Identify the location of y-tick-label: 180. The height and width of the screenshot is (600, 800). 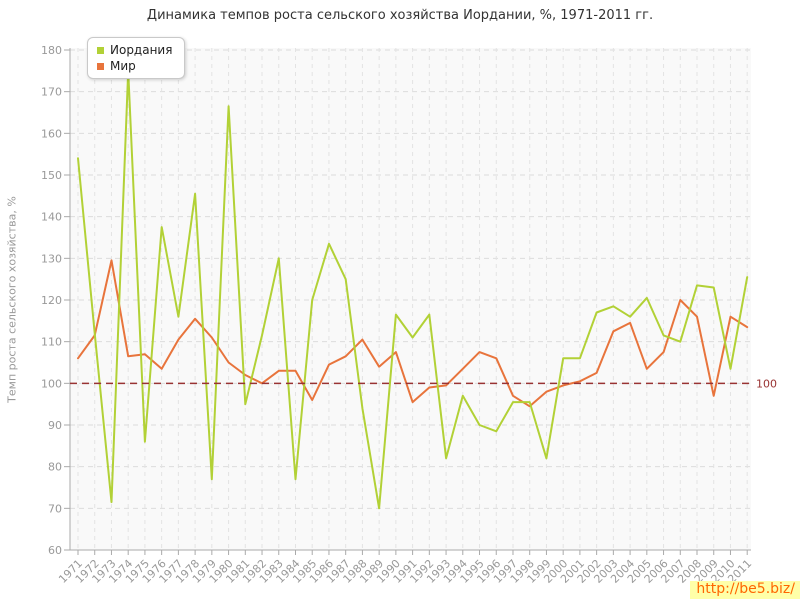
(51, 50).